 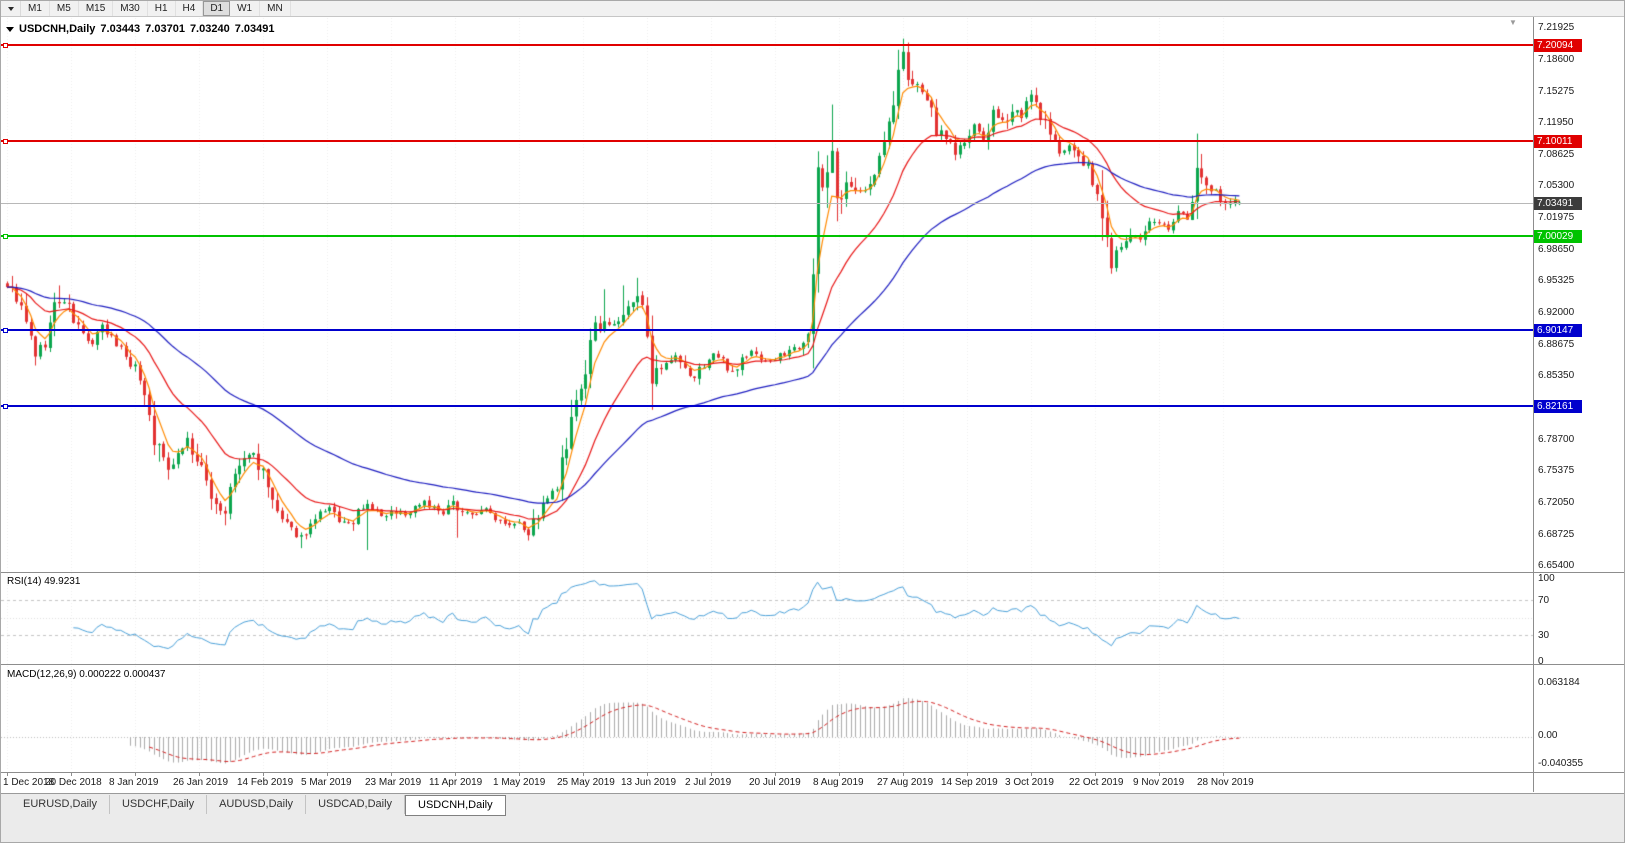 What do you see at coordinates (812, 572) in the screenshot?
I see `price-rsi-separator` at bounding box center [812, 572].